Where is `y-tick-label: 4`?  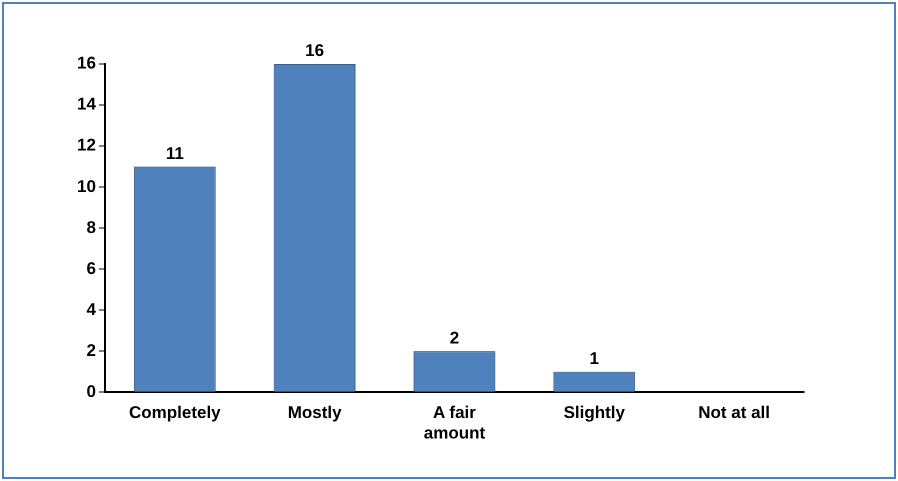 y-tick-label: 4 is located at coordinates (91, 309).